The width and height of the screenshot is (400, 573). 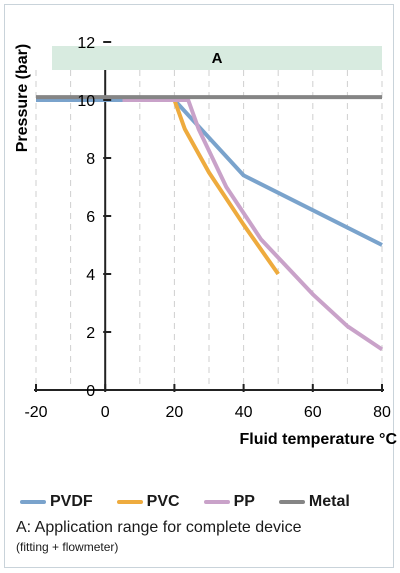 I want to click on x-tick-label: -20, so click(x=35, y=412).